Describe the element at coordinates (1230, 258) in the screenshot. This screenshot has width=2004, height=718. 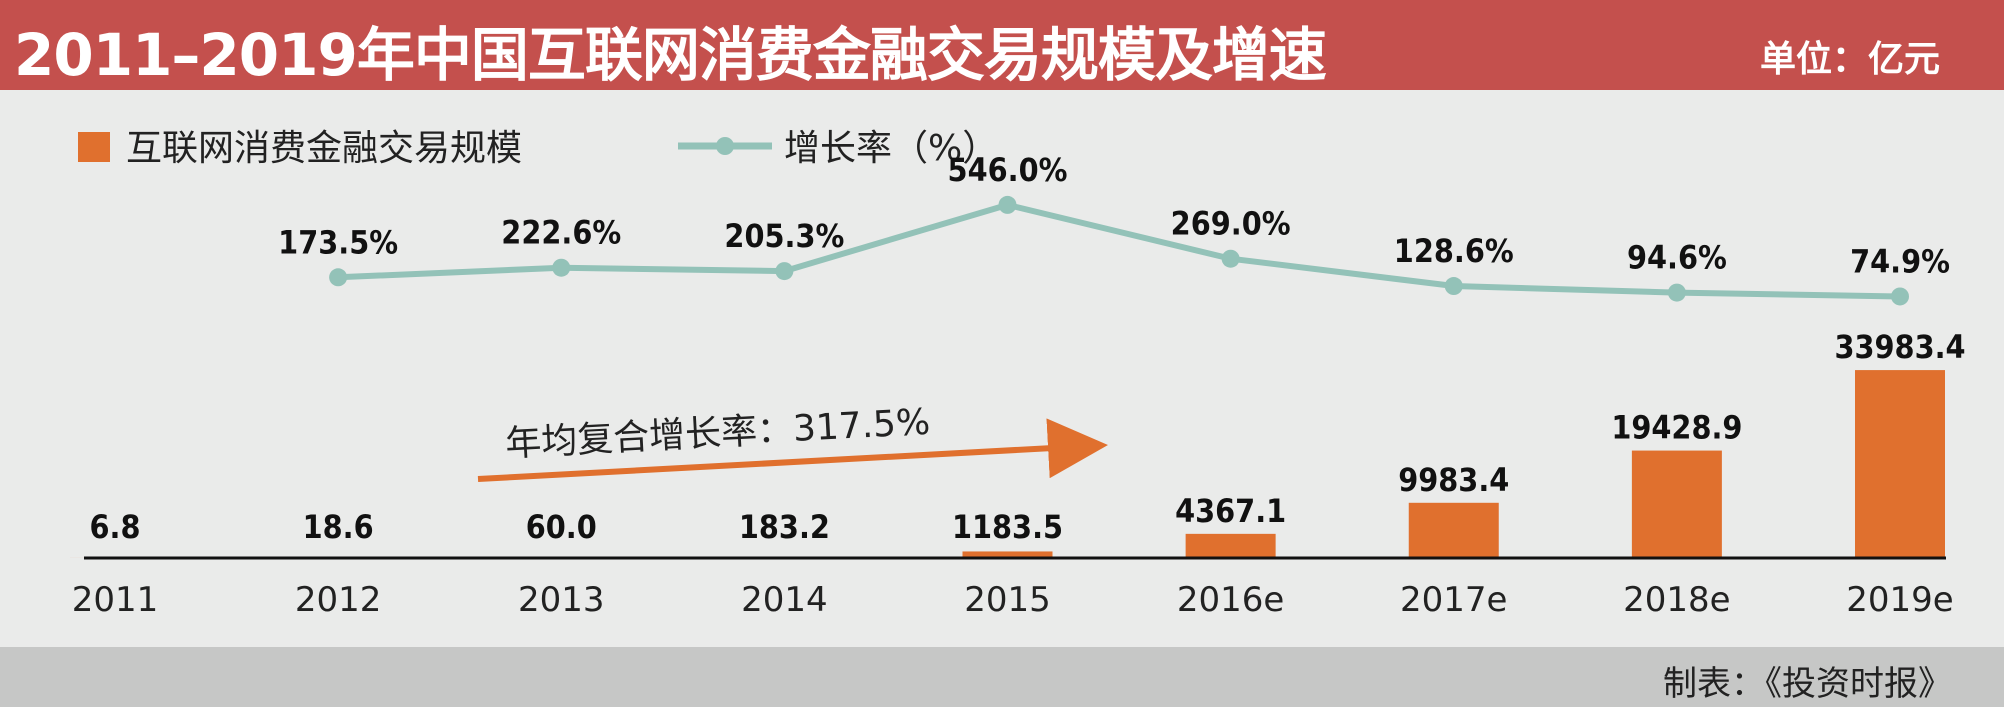
I see `growth-rate-point-2016e` at that location.